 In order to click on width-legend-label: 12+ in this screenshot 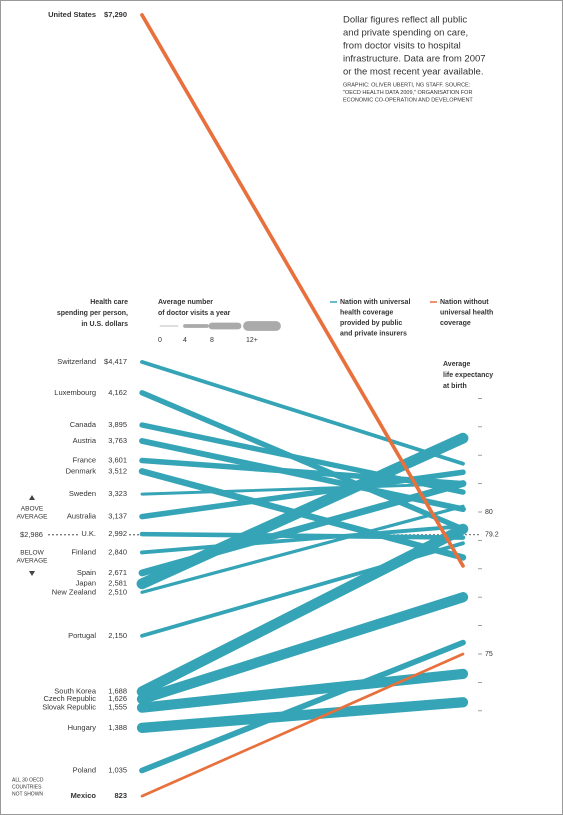, I will do `click(252, 340)`.